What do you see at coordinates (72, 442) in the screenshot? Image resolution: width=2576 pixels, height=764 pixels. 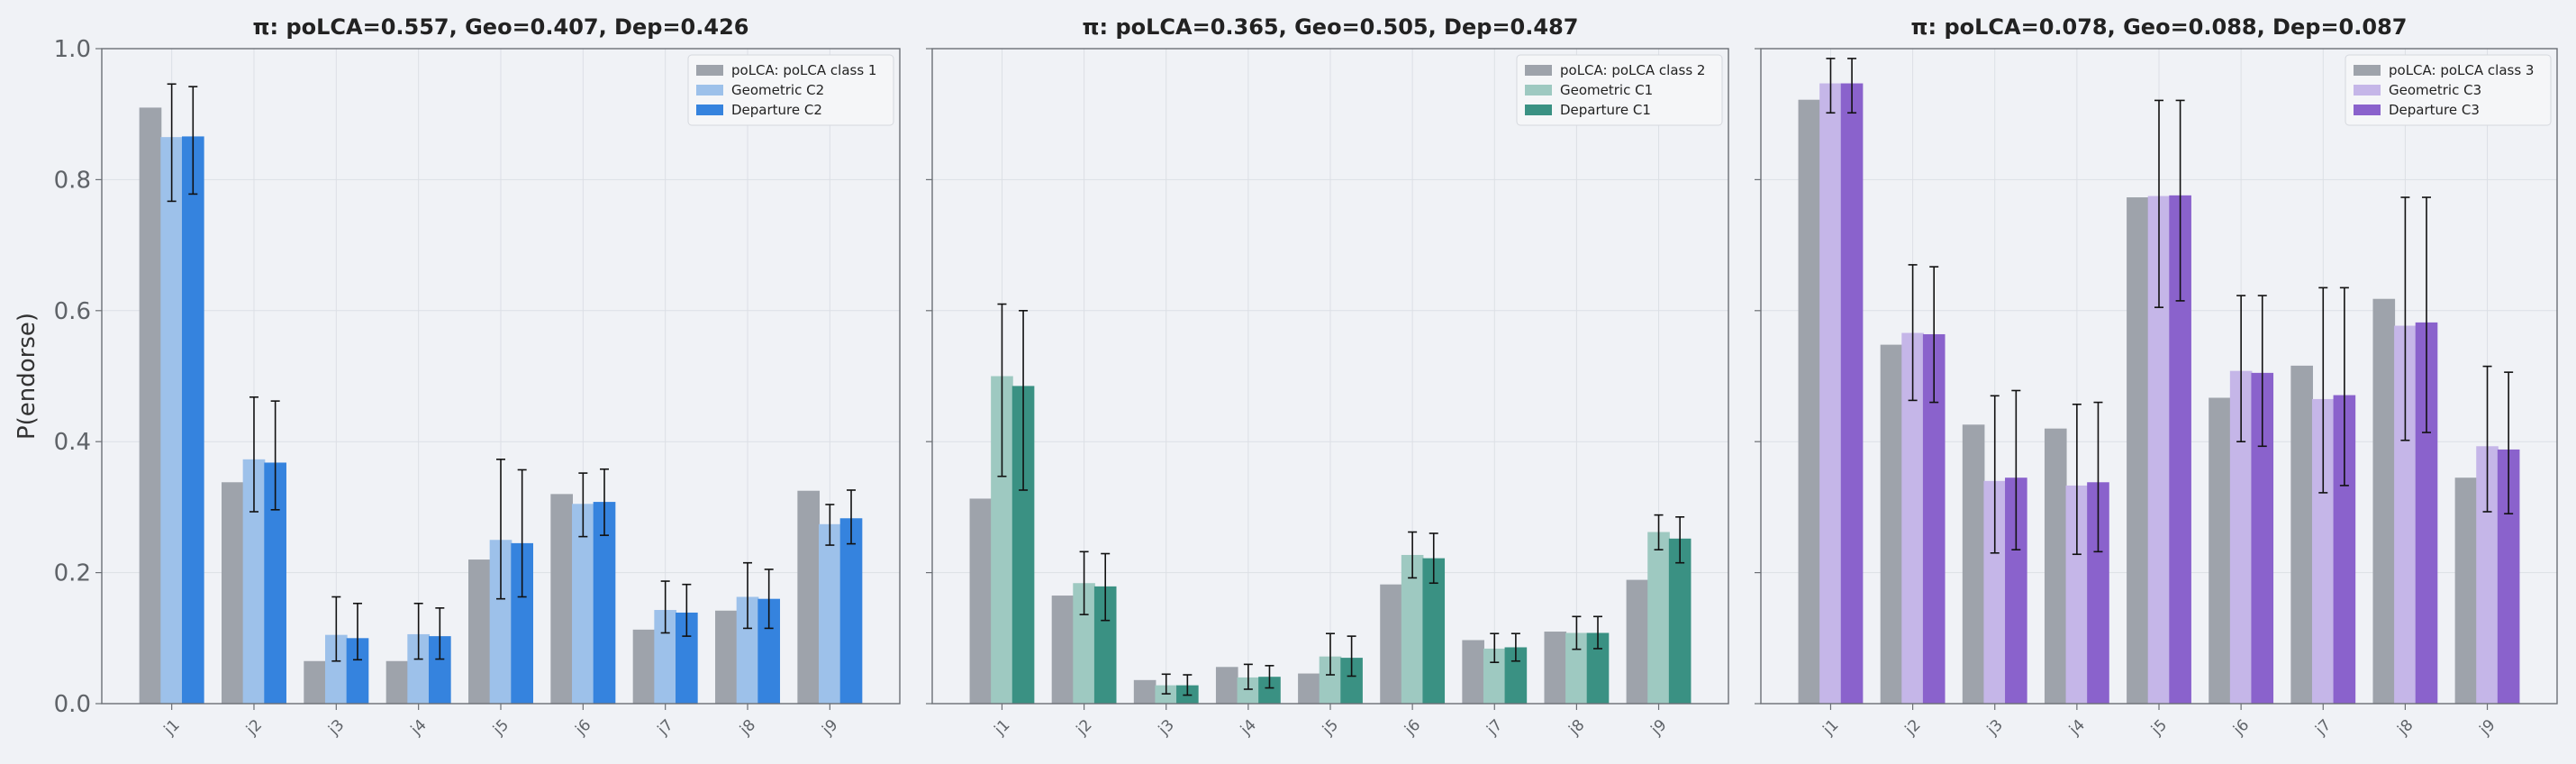 I see `y-tick-label: 0.4` at bounding box center [72, 442].